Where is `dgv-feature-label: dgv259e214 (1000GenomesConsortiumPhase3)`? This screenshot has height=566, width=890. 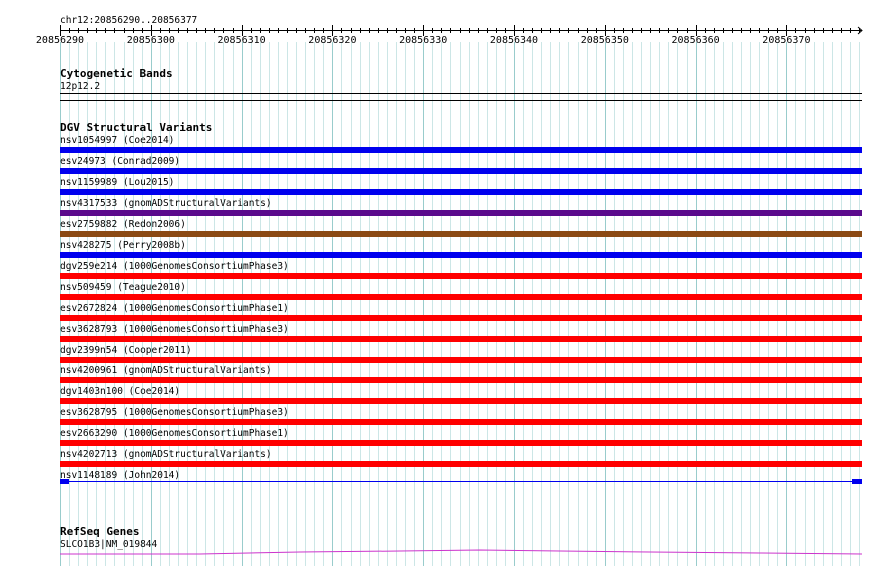
dgv-feature-label: dgv259e214 (1000GenomesConsortiumPhase3) is located at coordinates (174, 266).